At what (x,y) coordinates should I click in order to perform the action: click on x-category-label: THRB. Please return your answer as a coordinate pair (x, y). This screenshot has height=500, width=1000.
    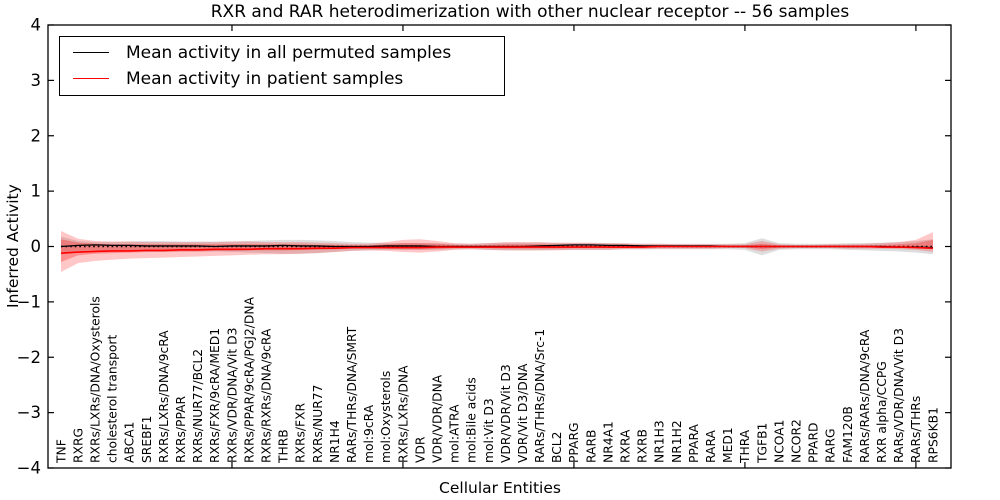
    Looking at the image, I should click on (284, 446).